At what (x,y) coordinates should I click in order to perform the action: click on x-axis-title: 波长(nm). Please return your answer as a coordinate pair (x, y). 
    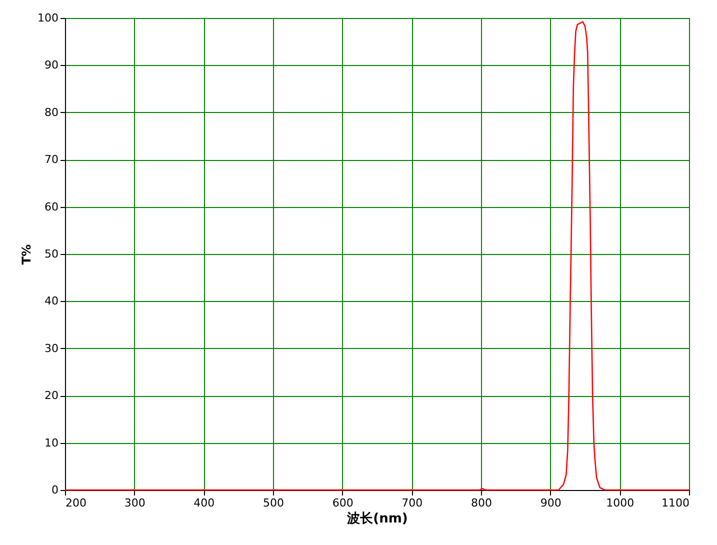
    Looking at the image, I should click on (377, 519).